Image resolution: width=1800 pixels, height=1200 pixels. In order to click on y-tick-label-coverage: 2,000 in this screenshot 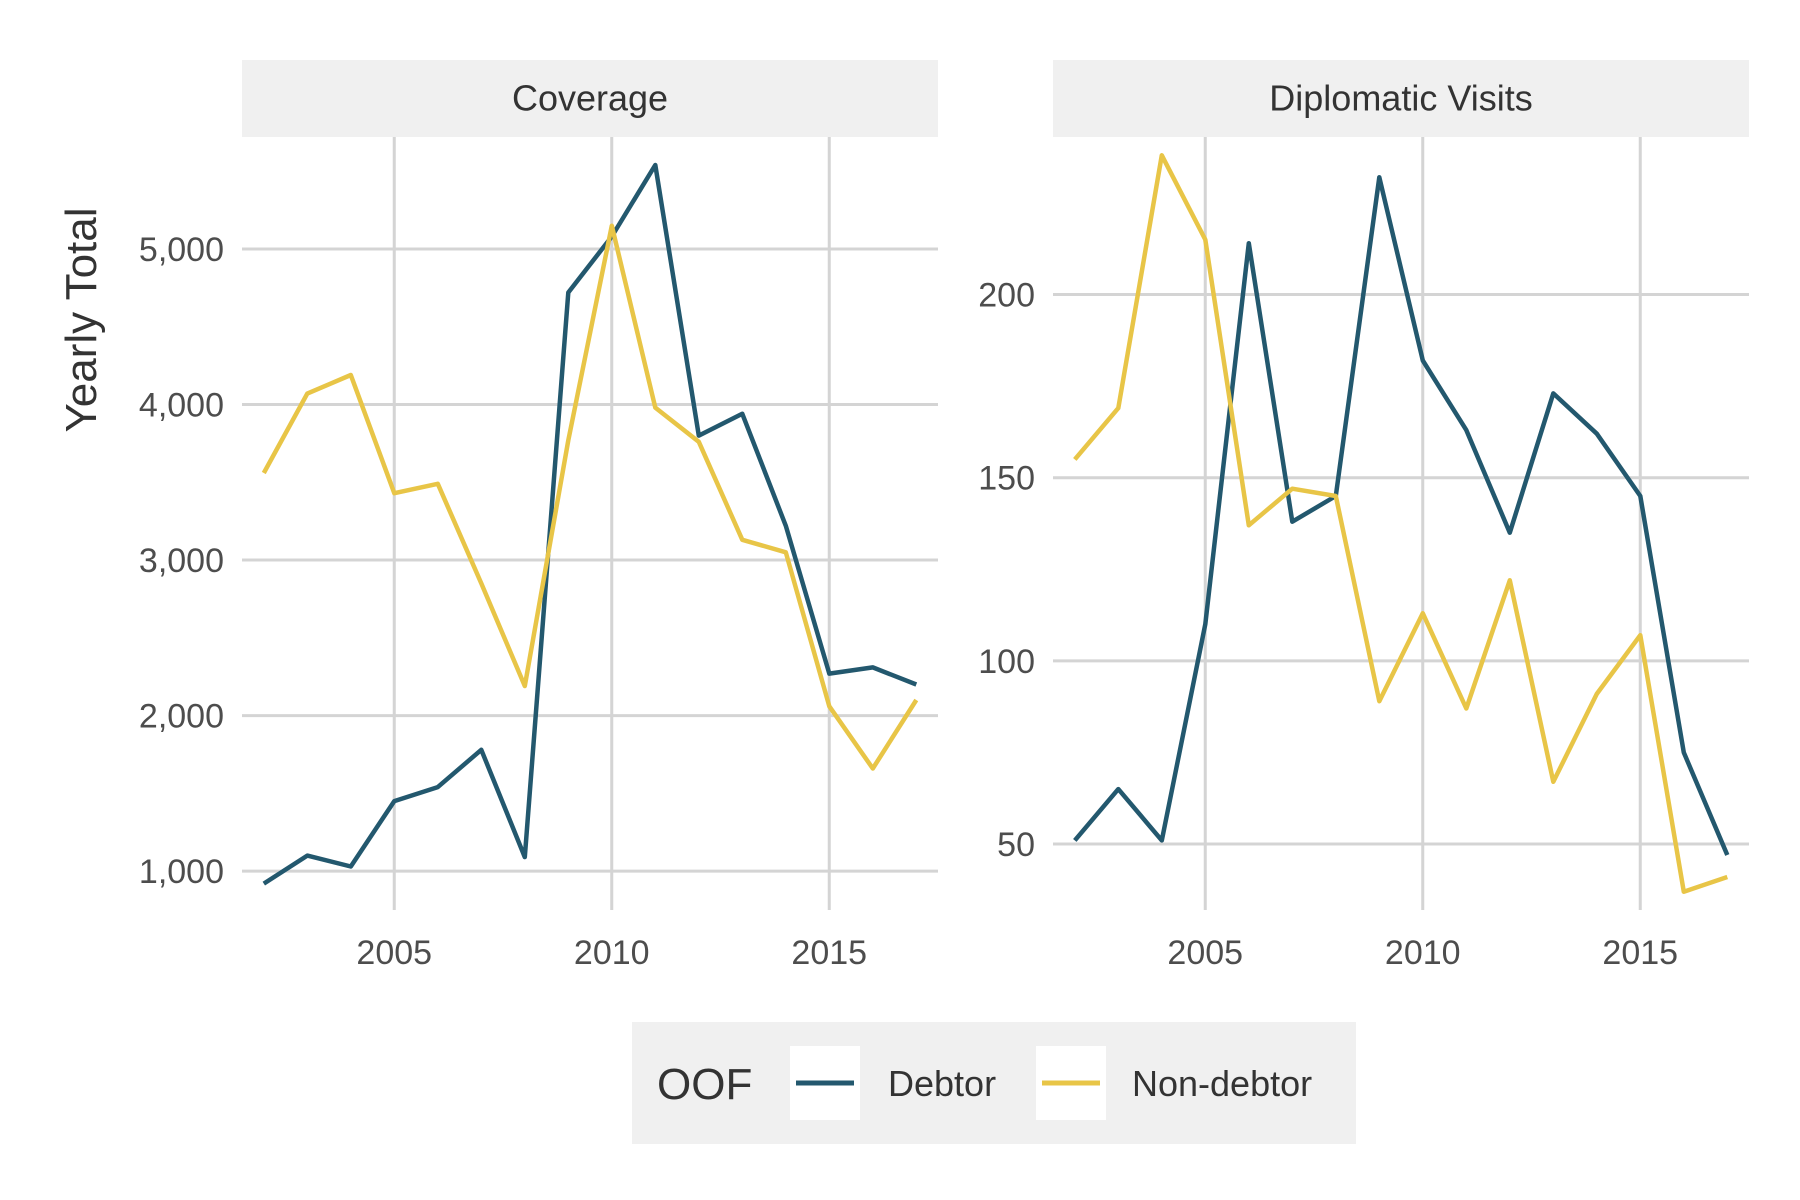, I will do `click(181, 717)`.